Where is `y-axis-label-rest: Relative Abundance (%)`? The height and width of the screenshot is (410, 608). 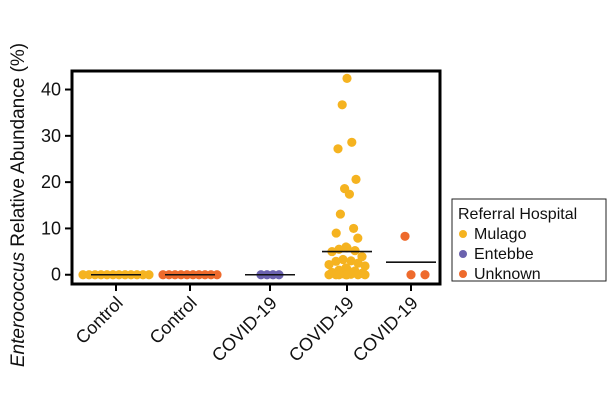 y-axis-label-rest: Relative Abundance (%) is located at coordinates (18, 147).